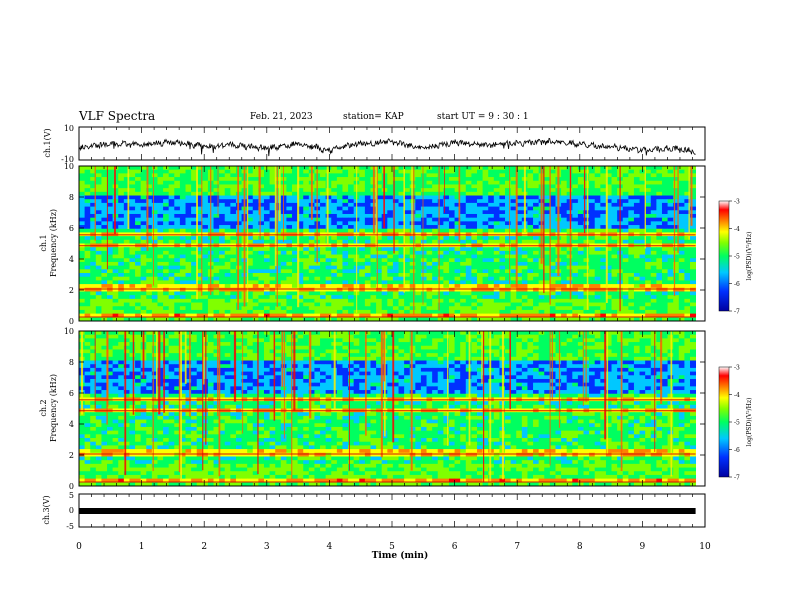 Image resolution: width=792 pixels, height=612 pixels. Describe the element at coordinates (705, 547) in the screenshot. I see `time-tick-label: 10` at that location.